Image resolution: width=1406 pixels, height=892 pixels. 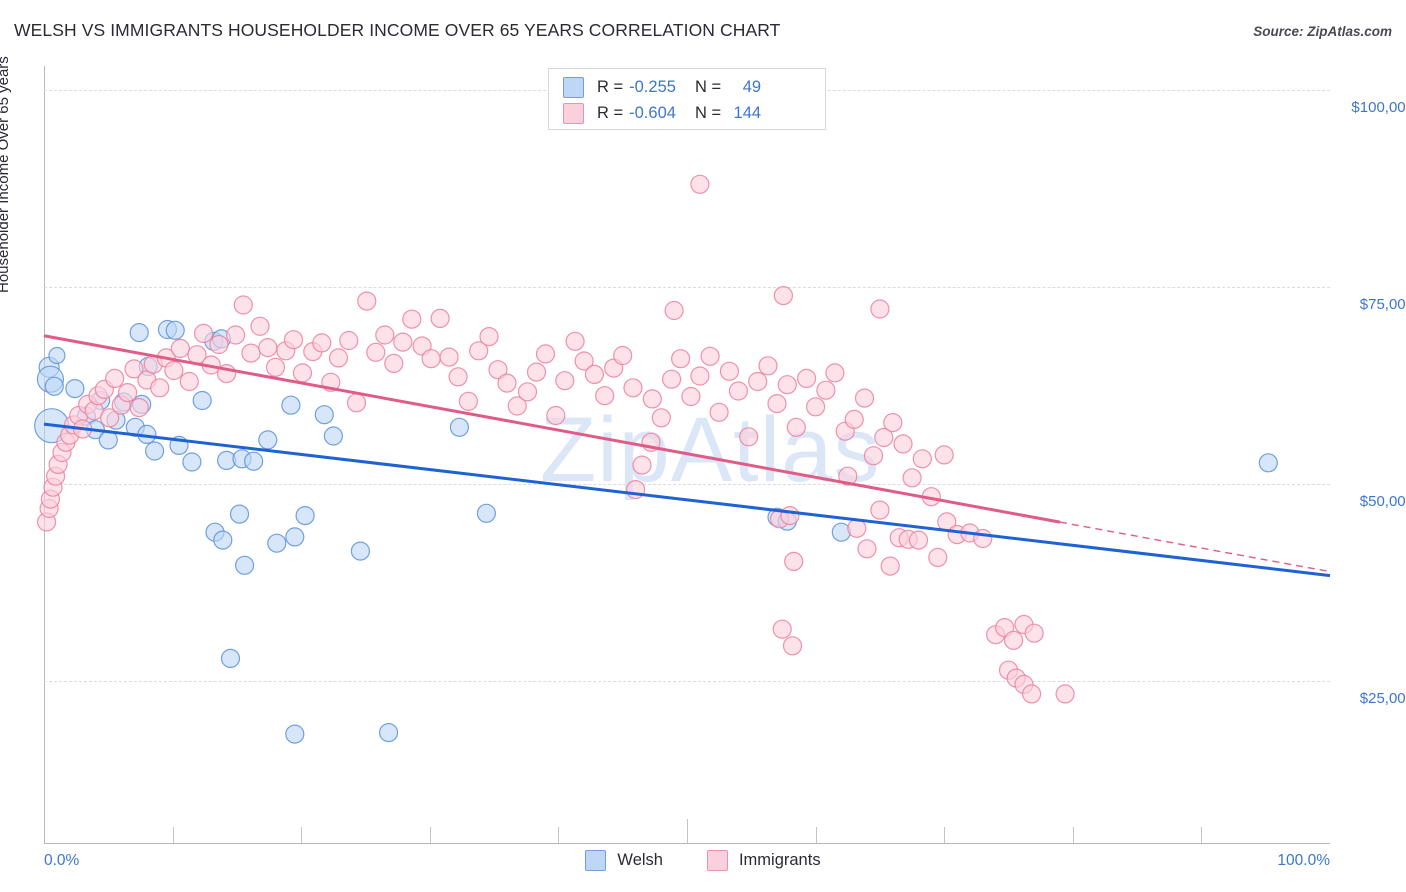 What do you see at coordinates (687, 113) in the screenshot?
I see `stats-row-immigrants: R = -0.604 N = 144` at bounding box center [687, 113].